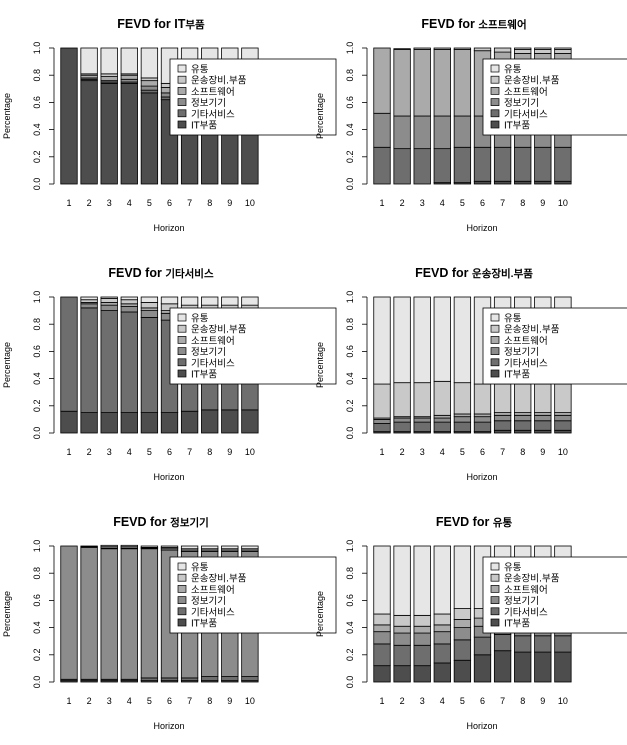  I want to click on chart-title-sub: 운송장비.부품, so click(502, 273).